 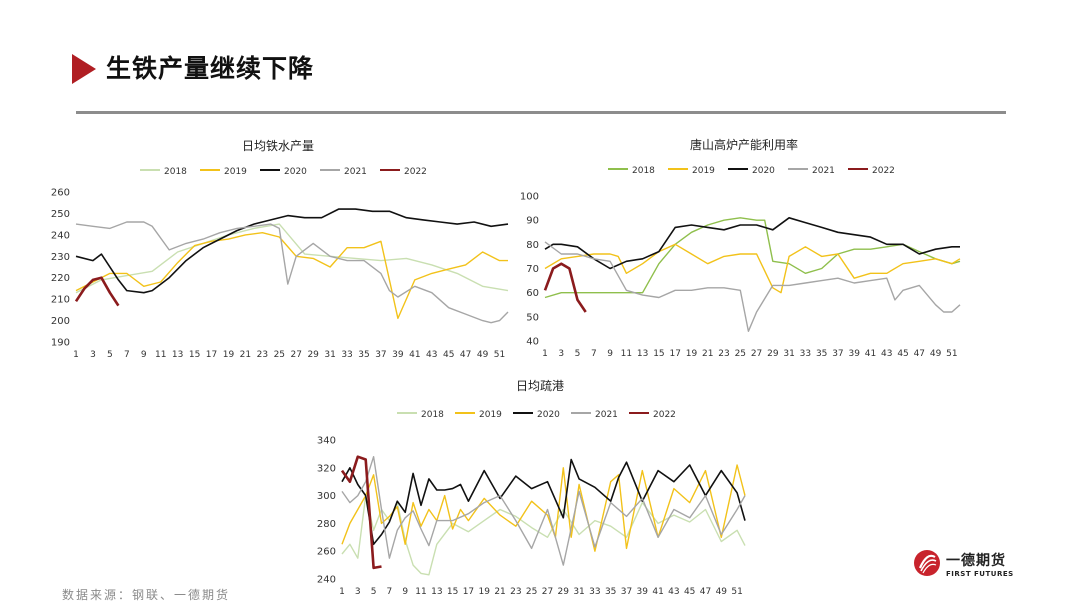 I want to click on y-tick-label: 50, so click(x=532, y=317).